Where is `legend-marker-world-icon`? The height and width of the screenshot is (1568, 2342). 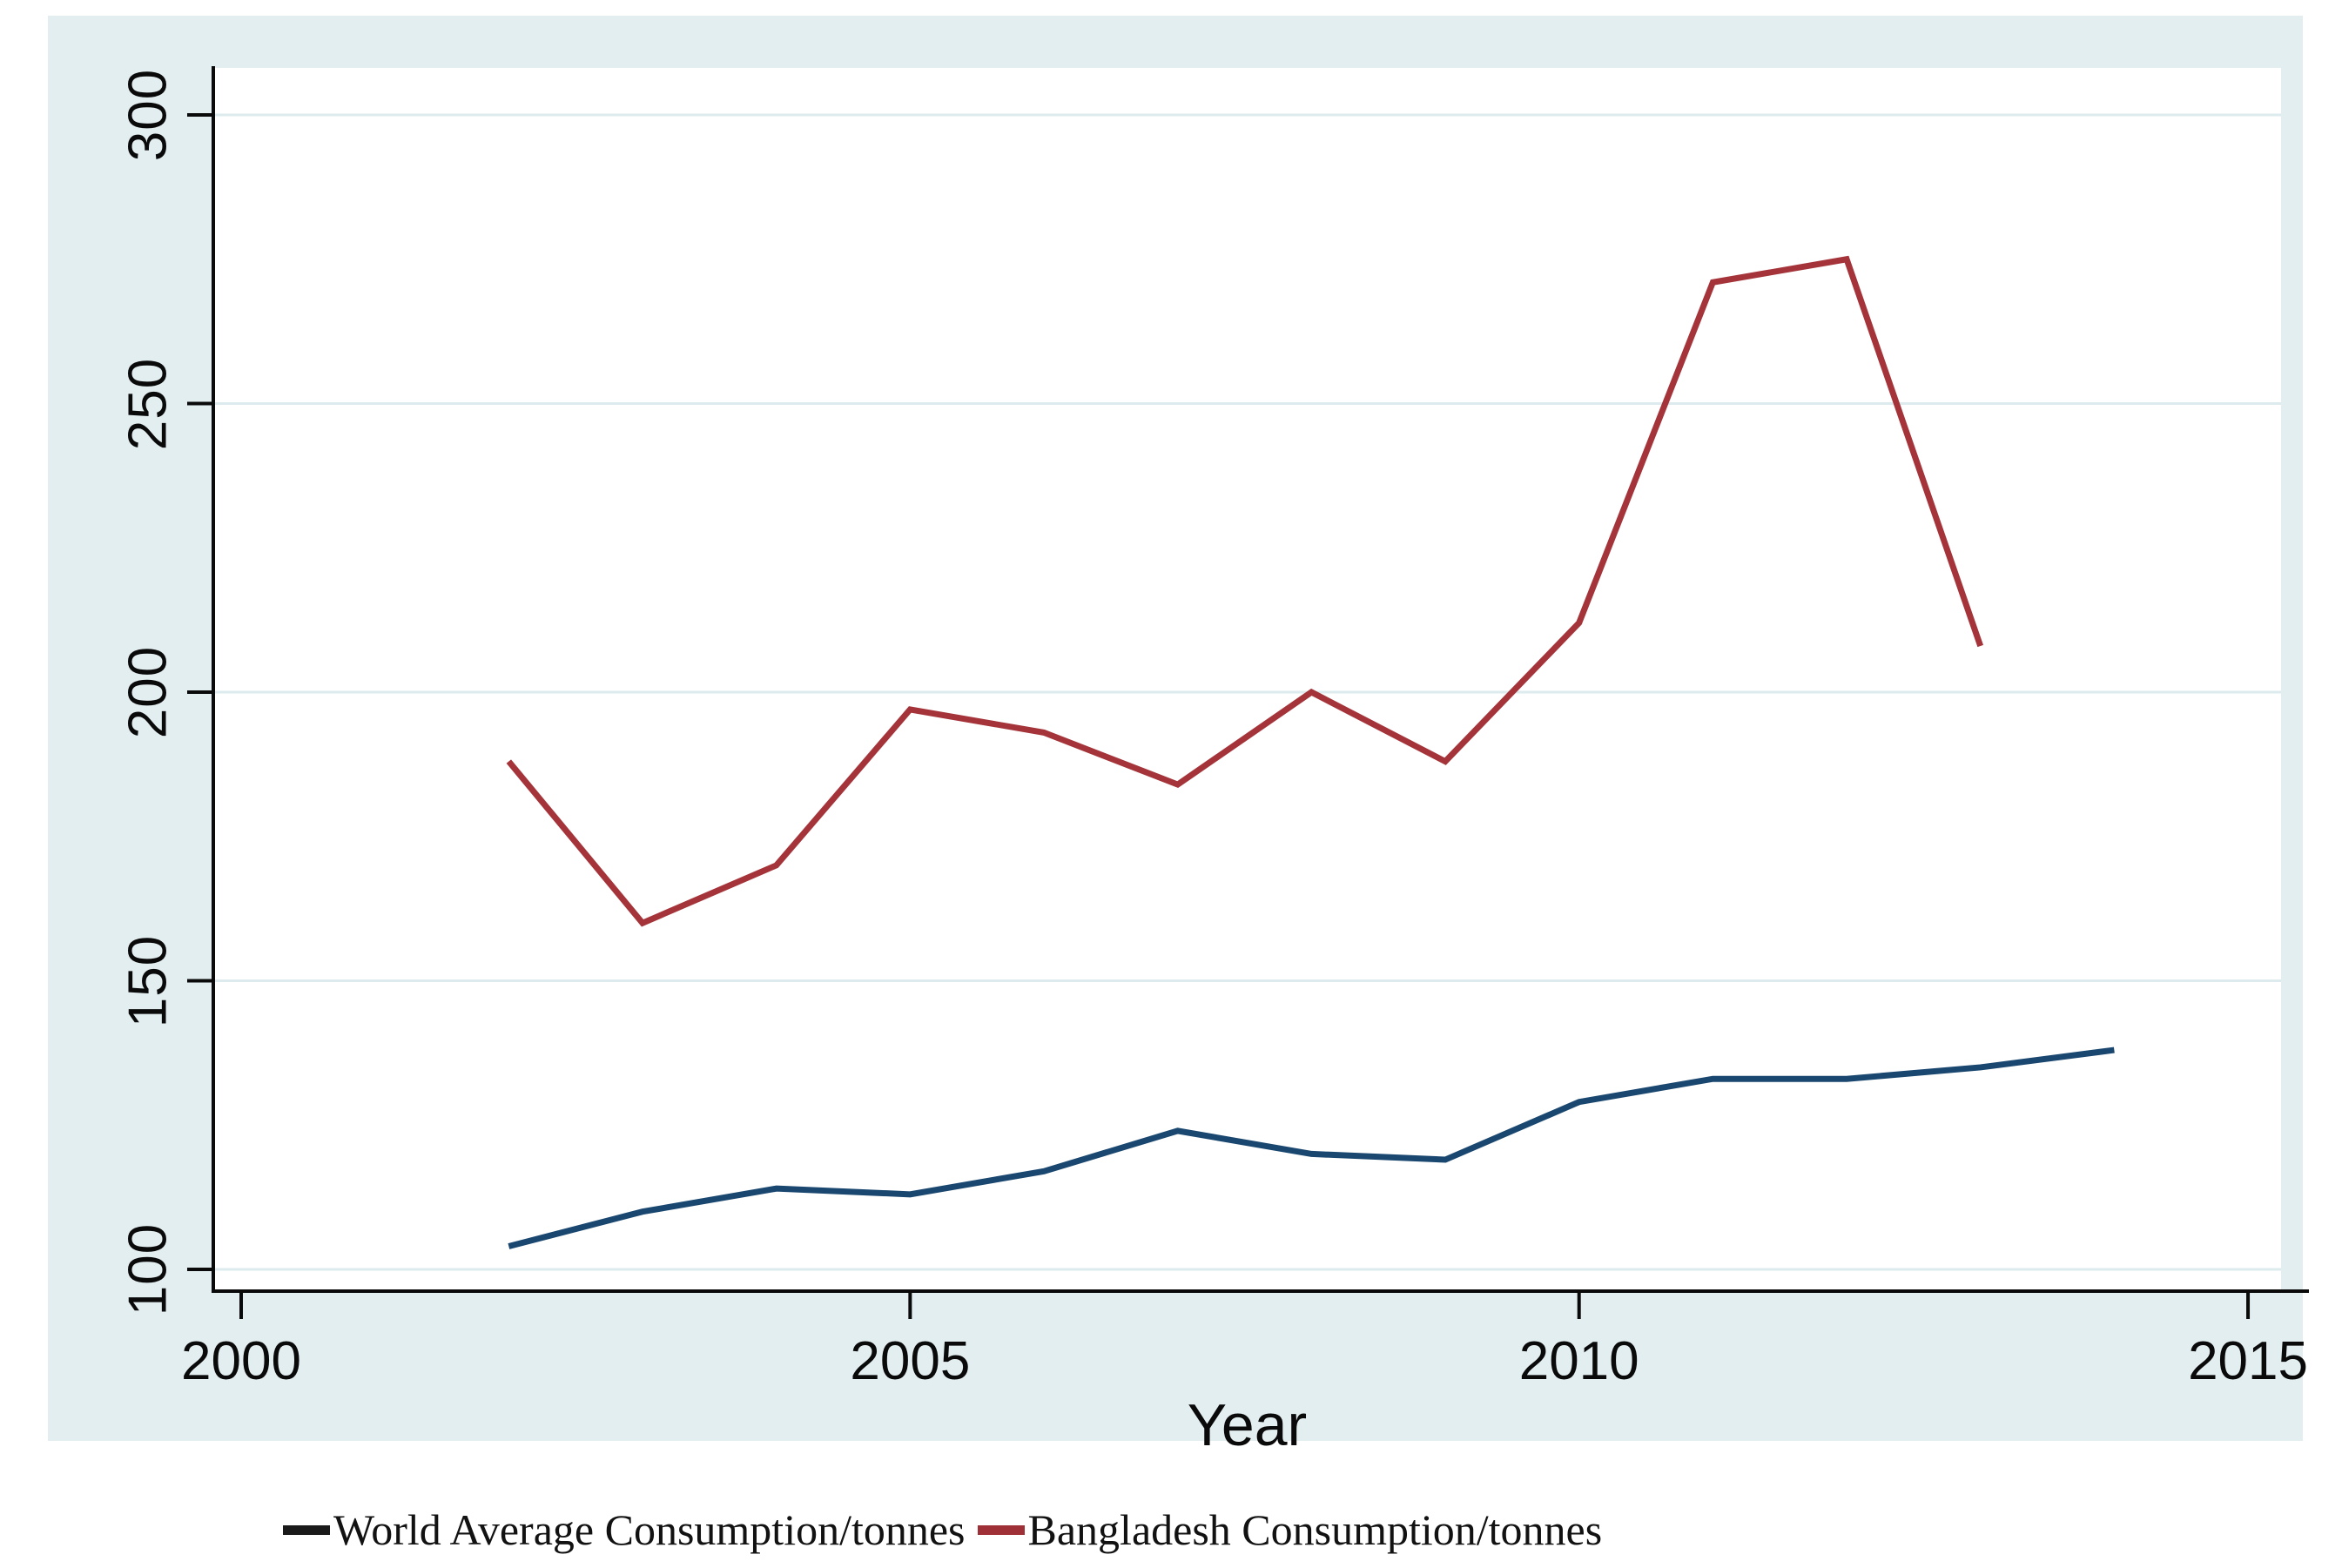 legend-marker-world-icon is located at coordinates (307, 1529).